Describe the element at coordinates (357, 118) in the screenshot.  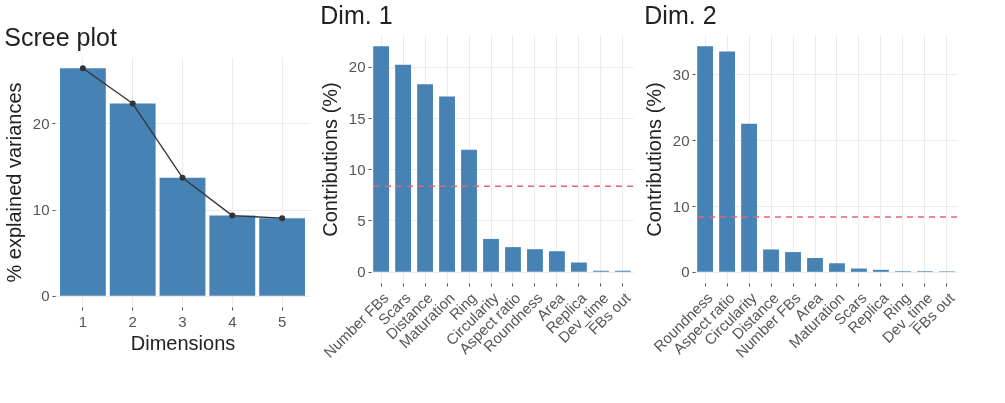
I see `y-tick-label: 15` at that location.